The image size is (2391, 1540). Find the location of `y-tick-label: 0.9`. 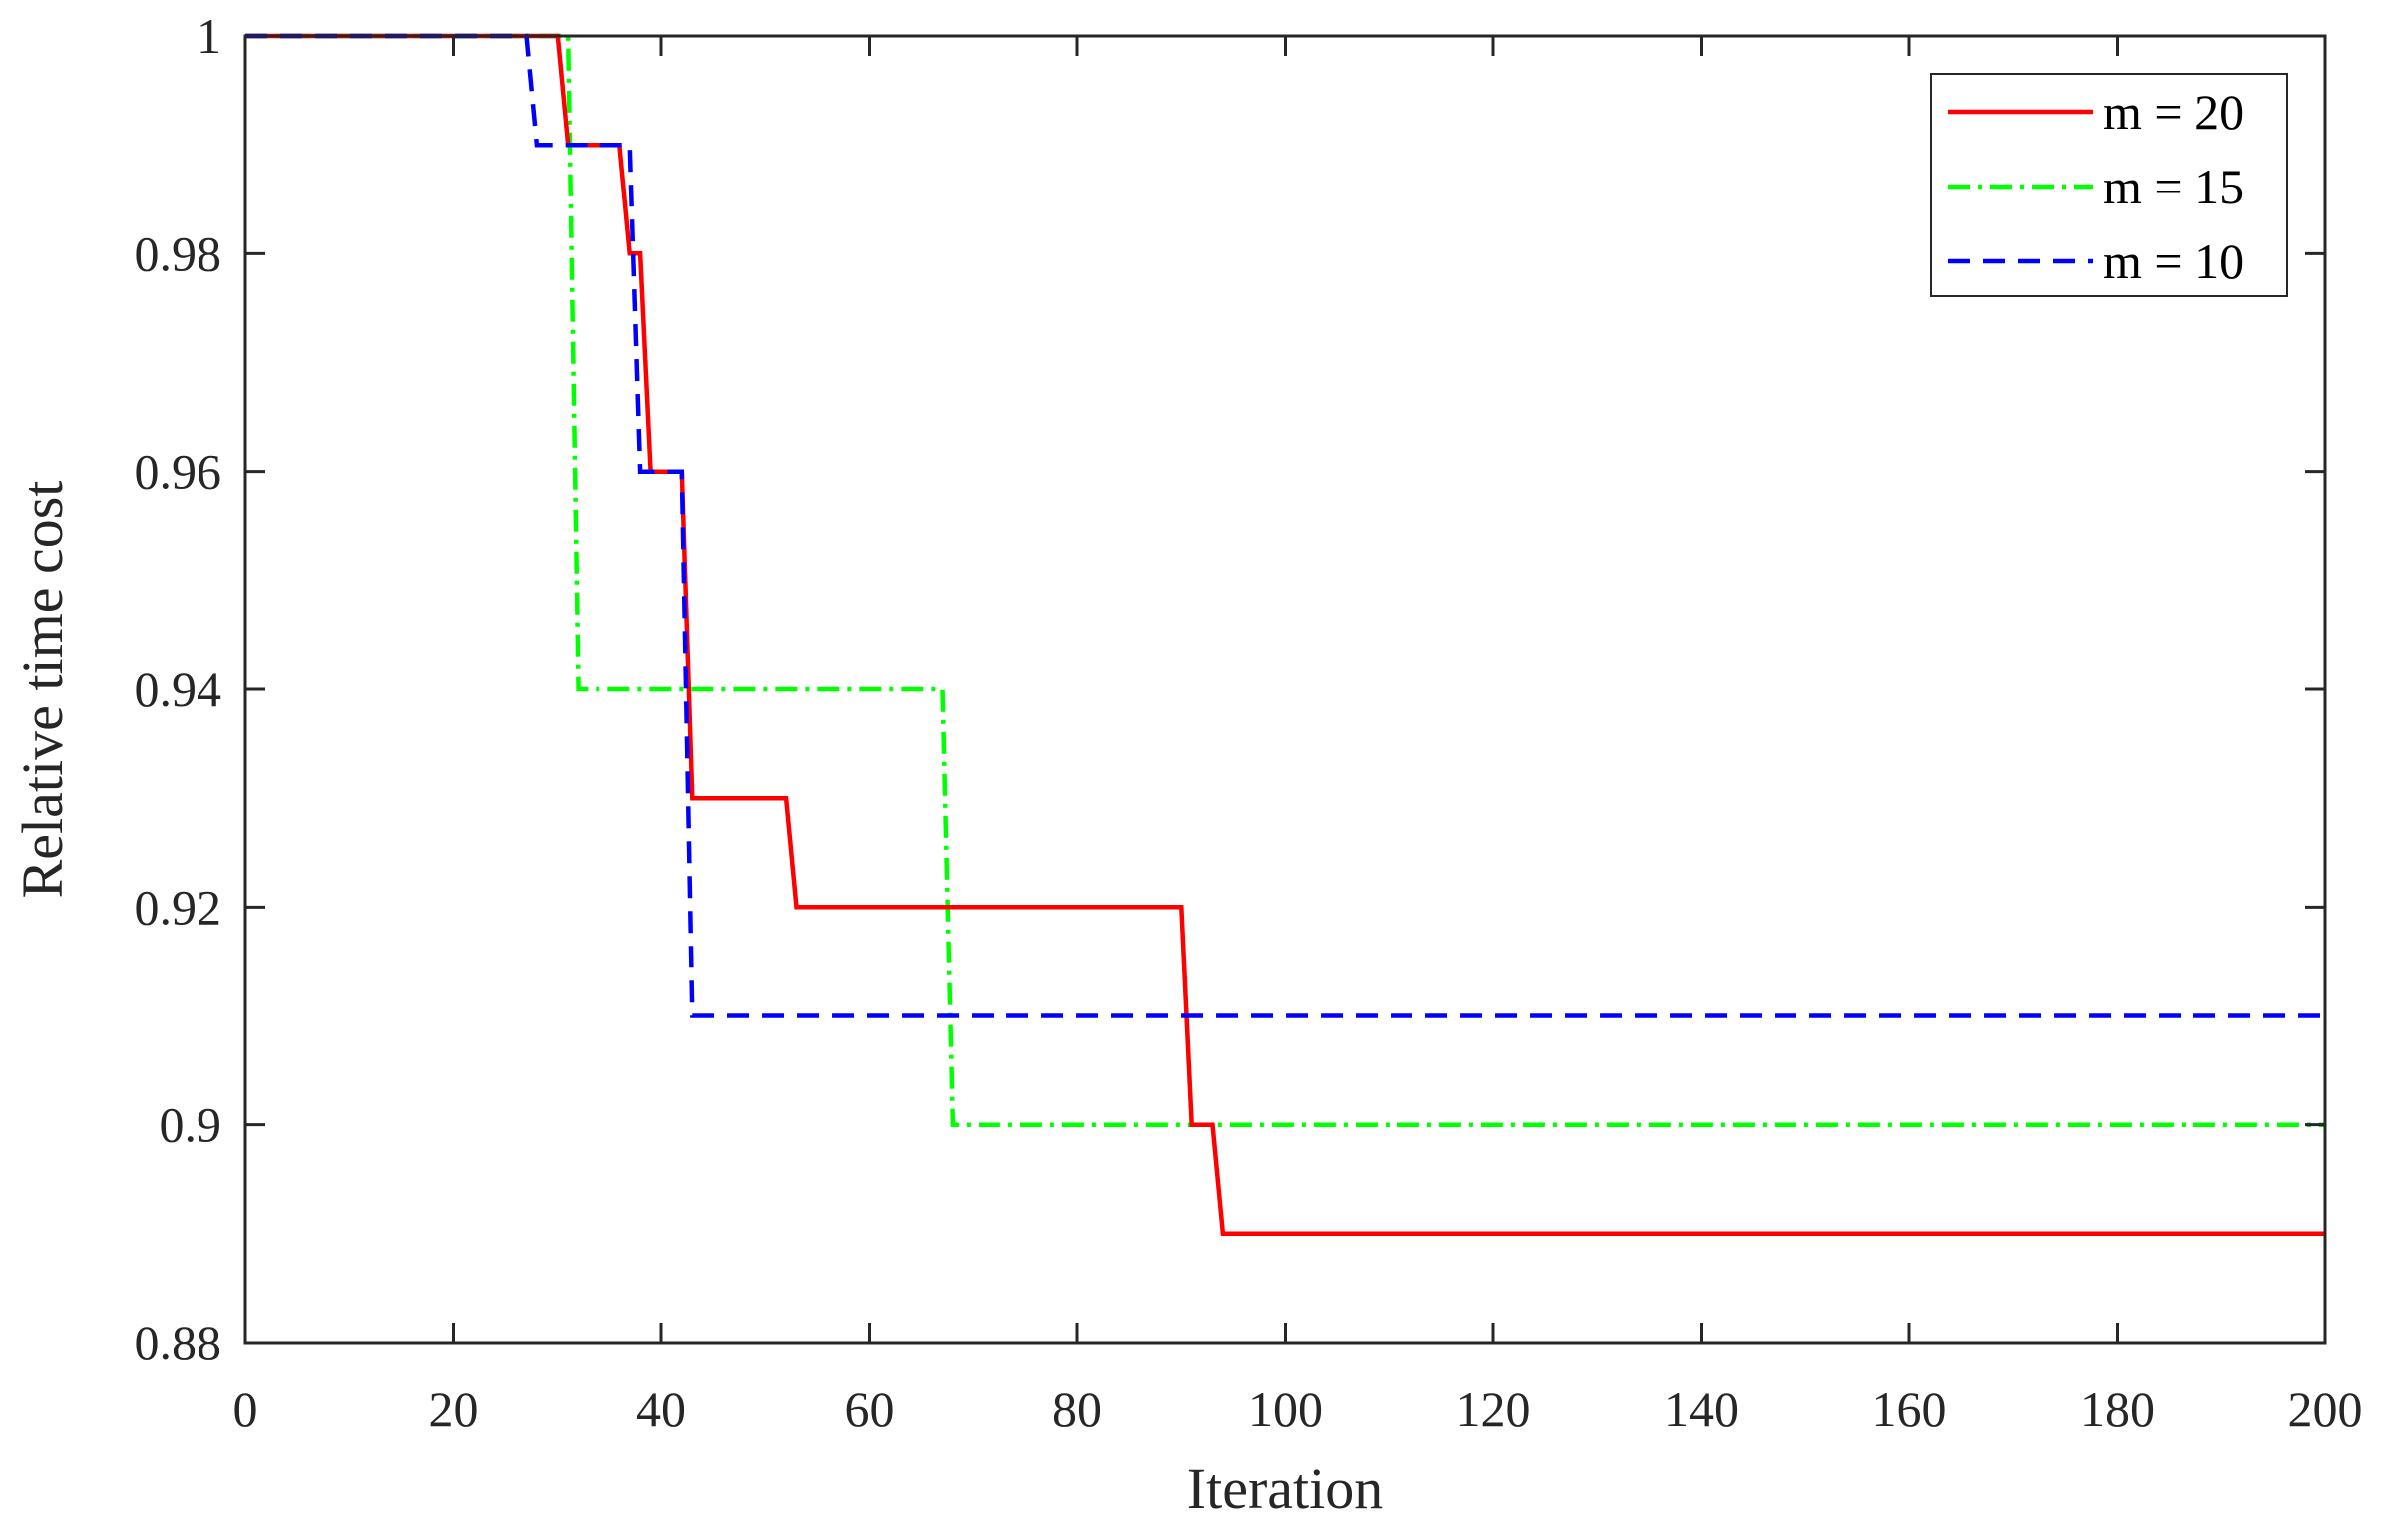

y-tick-label: 0.9 is located at coordinates (191, 1125).